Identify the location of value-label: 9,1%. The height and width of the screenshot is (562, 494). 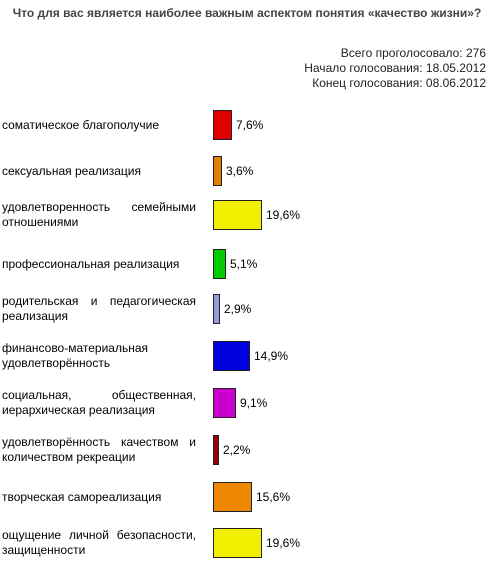
(254, 403).